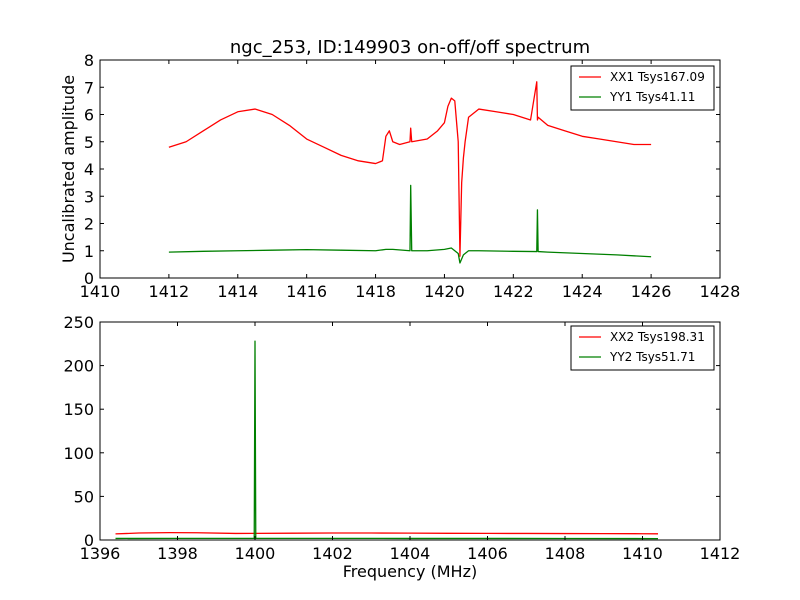 The width and height of the screenshot is (800, 600). I want to click on y-tick-label: 4, so click(89, 169).